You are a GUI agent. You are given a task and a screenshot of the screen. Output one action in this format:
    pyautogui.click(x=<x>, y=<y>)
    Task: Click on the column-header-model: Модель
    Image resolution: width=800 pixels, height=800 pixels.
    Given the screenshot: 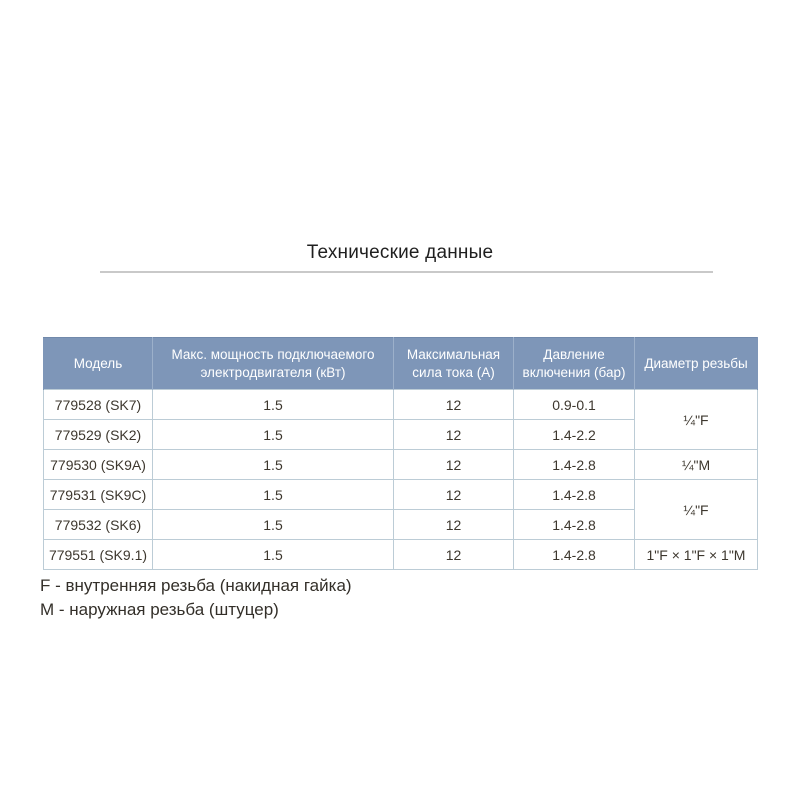 What is the action you would take?
    pyautogui.click(x=98, y=363)
    